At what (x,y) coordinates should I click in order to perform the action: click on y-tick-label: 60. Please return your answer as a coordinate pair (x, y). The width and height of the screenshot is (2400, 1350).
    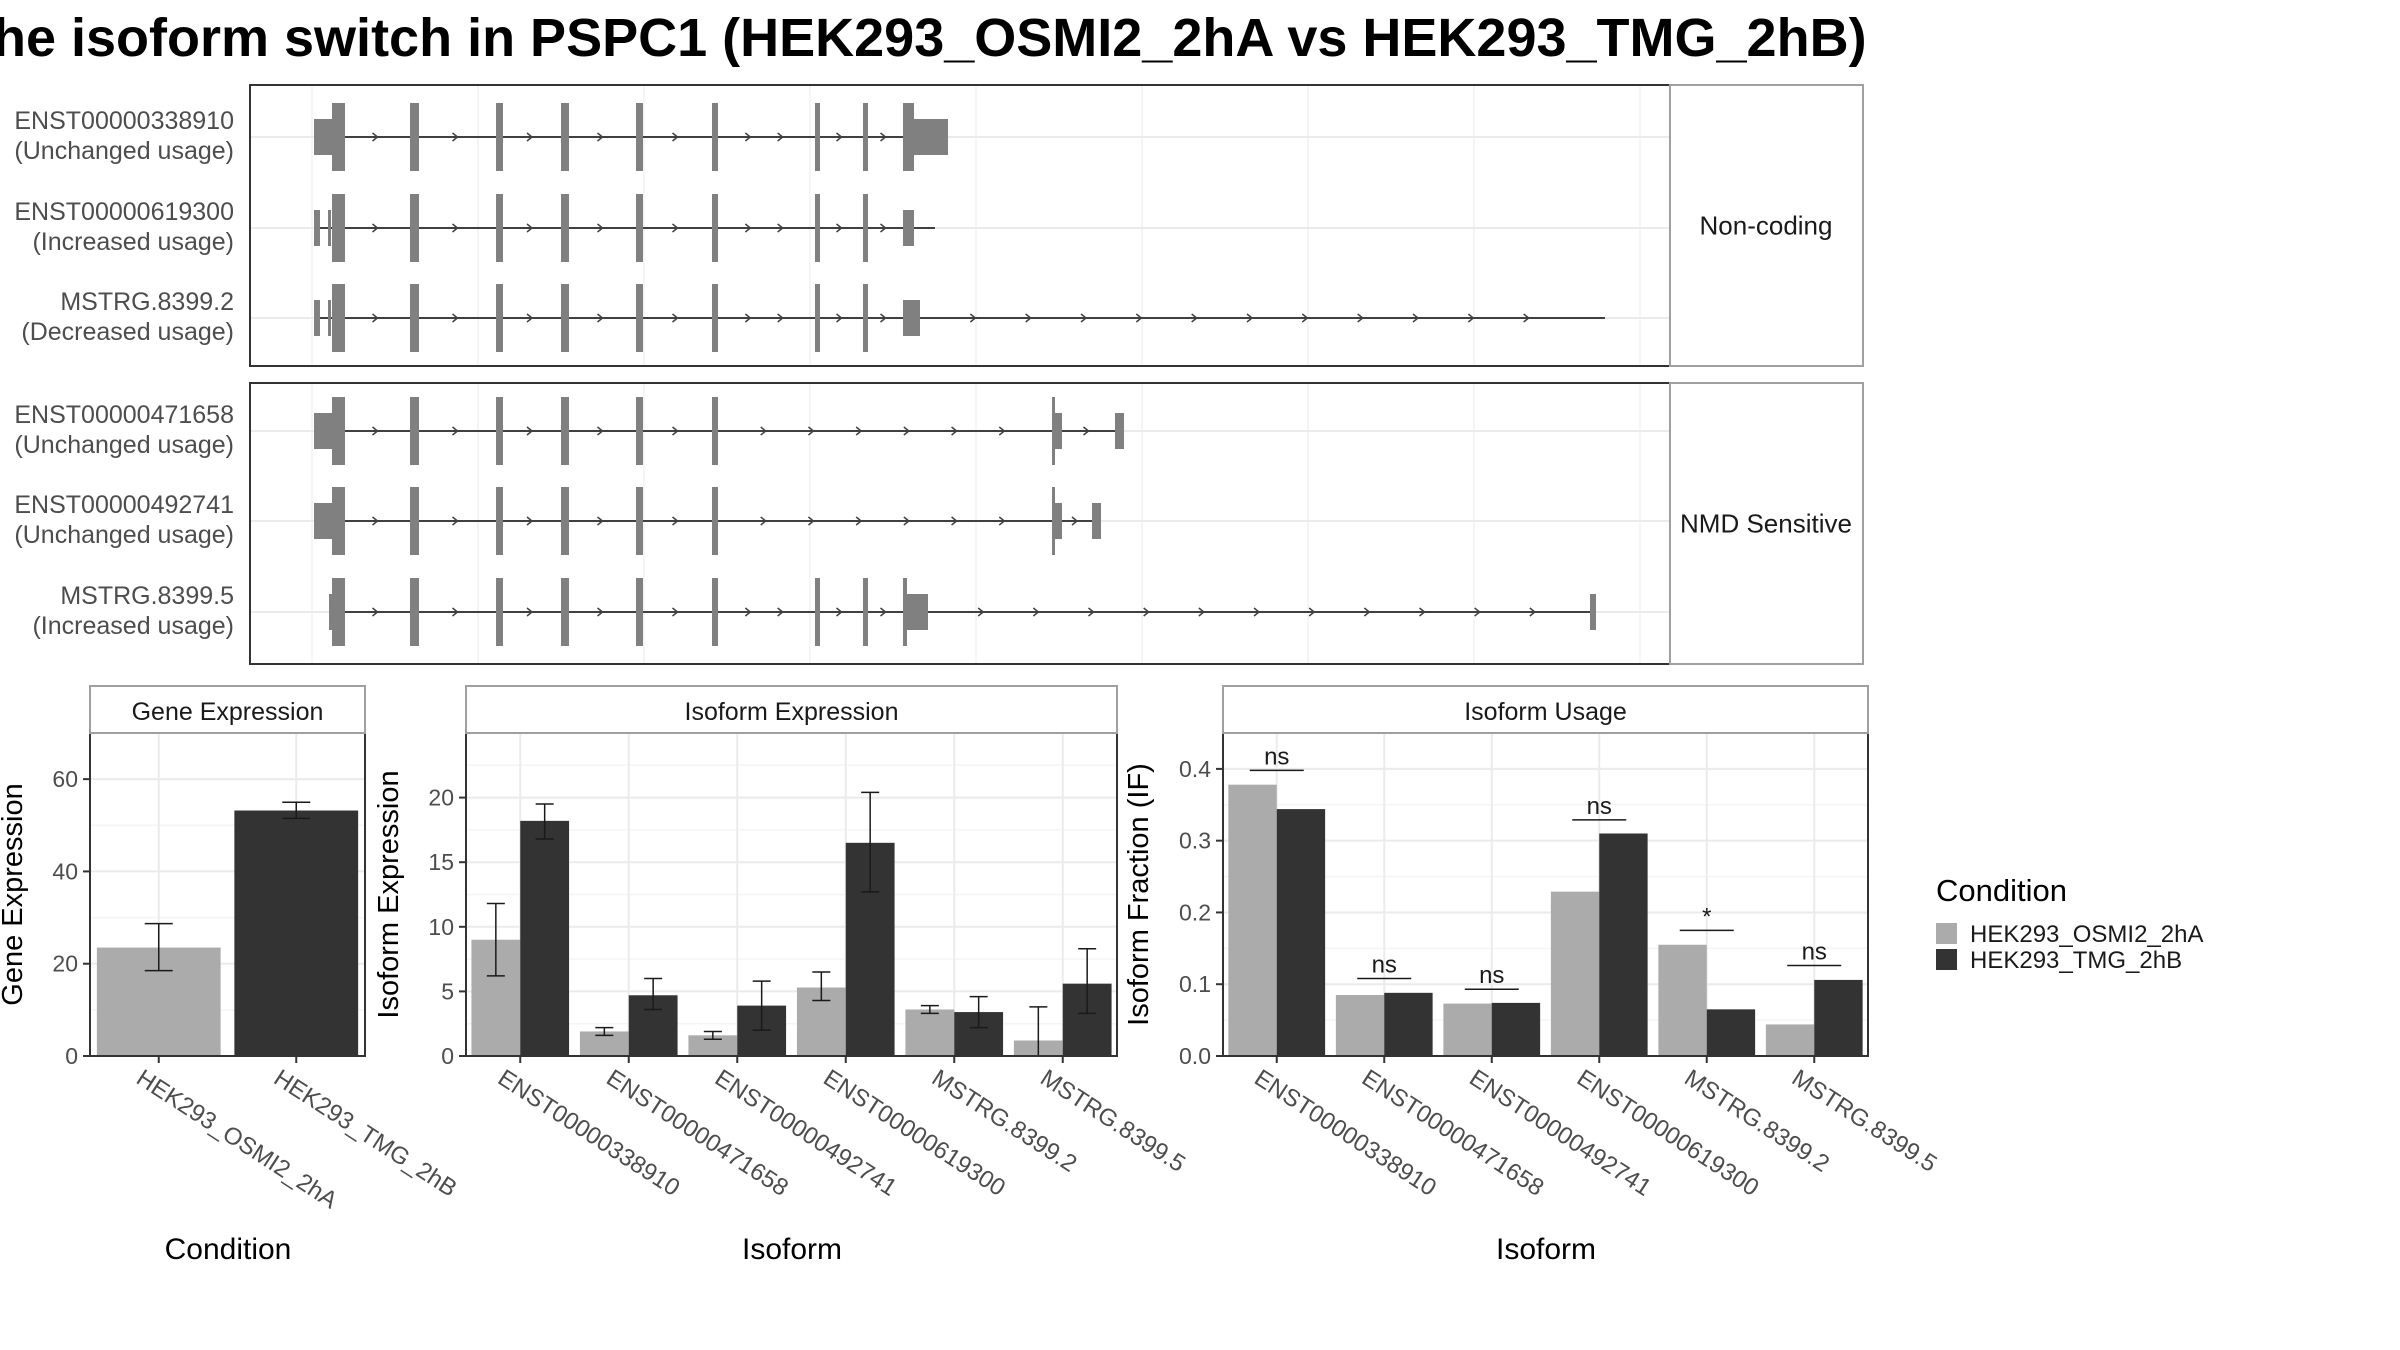
    Looking at the image, I should click on (65, 779).